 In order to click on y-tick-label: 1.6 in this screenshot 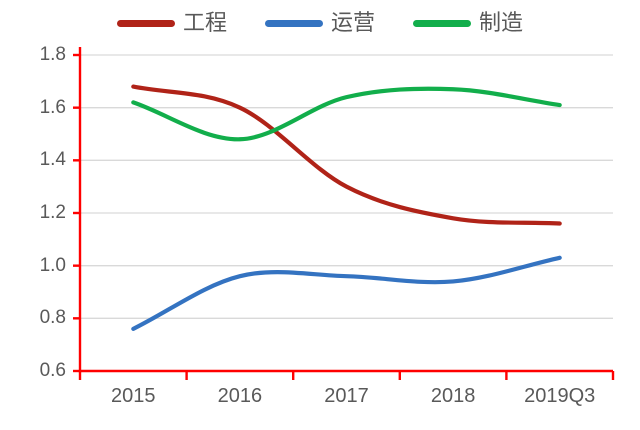, I will do `click(52, 107)`.